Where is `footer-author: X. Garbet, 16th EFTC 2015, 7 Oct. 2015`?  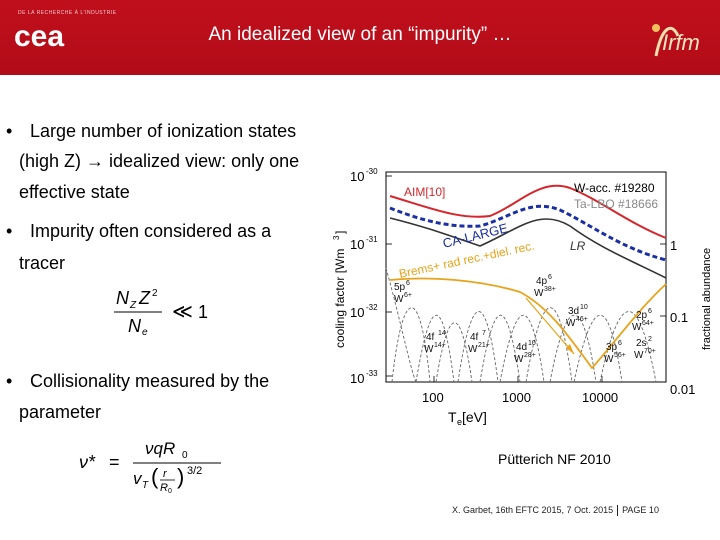
footer-author: X. Garbet, 16th EFTC 2015, 7 Oct. 2015 is located at coordinates (533, 510).